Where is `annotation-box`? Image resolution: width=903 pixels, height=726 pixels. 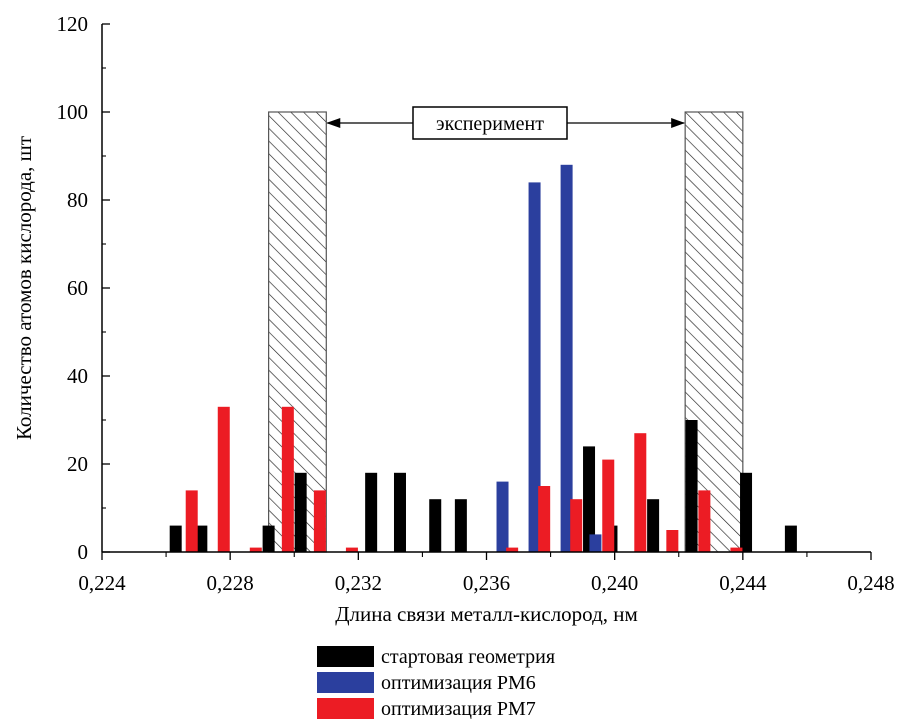 annotation-box is located at coordinates (490, 123).